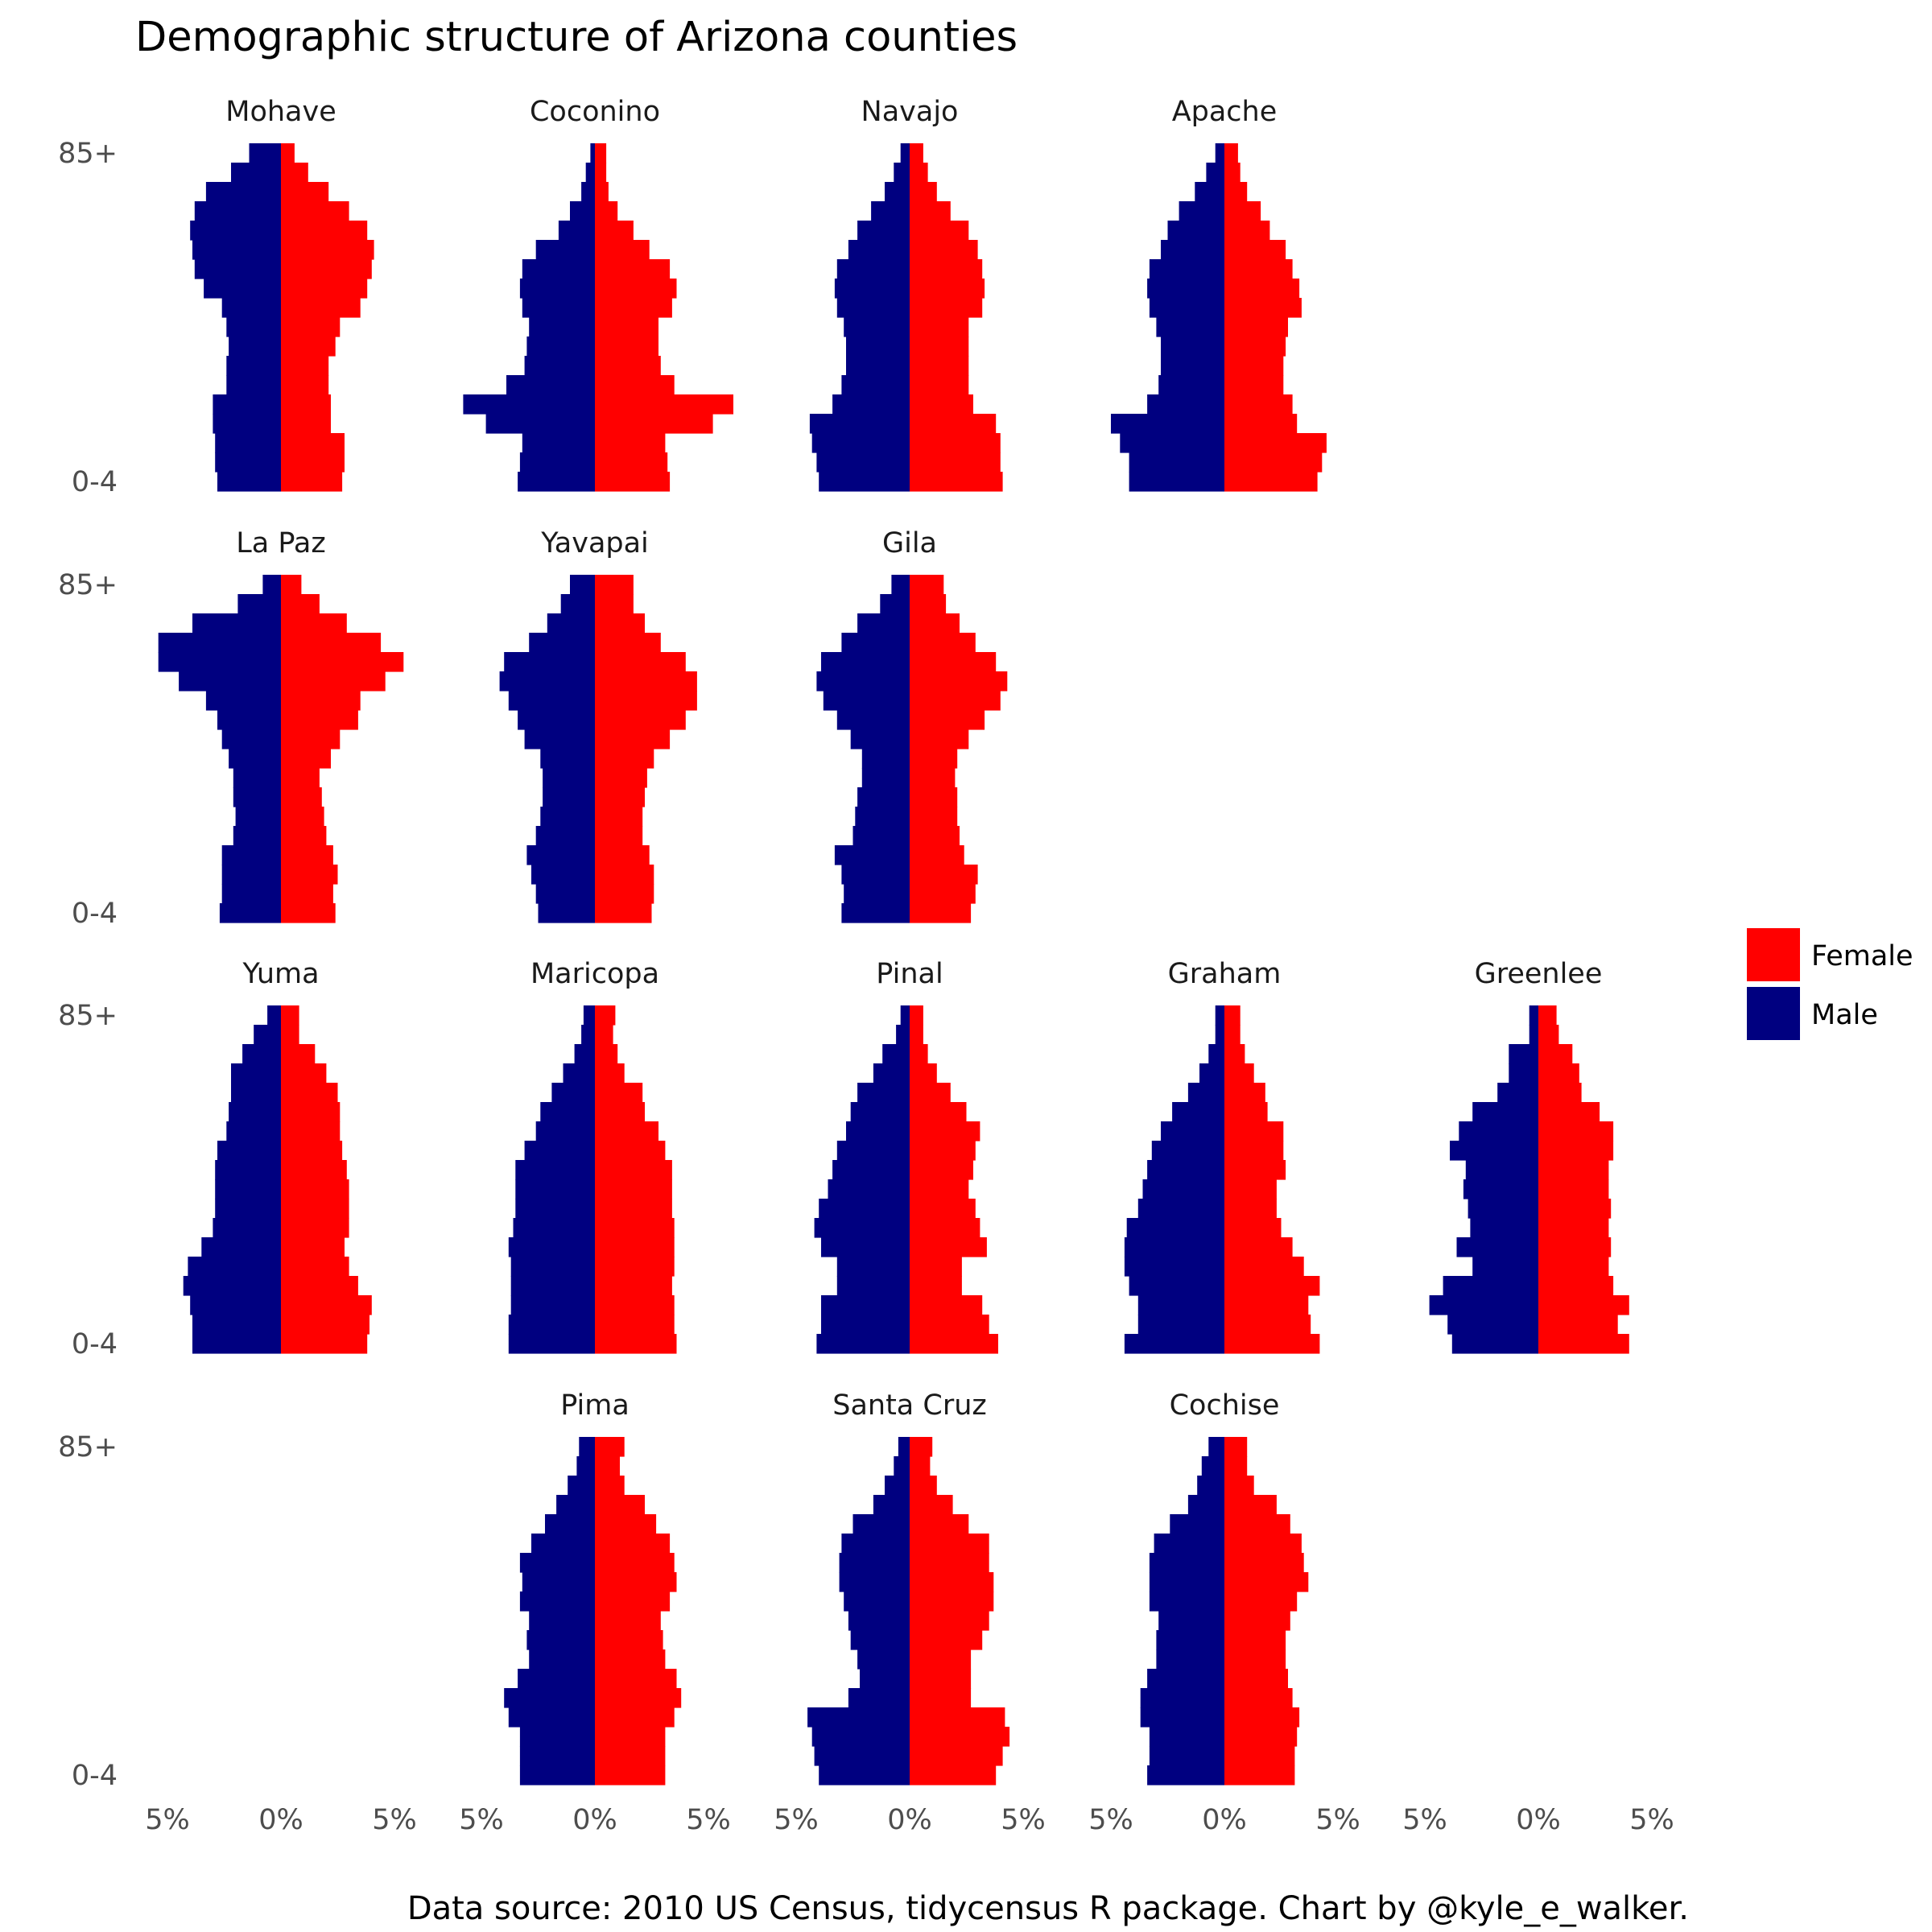 This screenshot has width=1932, height=1932. What do you see at coordinates (594, 543) in the screenshot?
I see `facet-label-yavapai: Yavapai` at bounding box center [594, 543].